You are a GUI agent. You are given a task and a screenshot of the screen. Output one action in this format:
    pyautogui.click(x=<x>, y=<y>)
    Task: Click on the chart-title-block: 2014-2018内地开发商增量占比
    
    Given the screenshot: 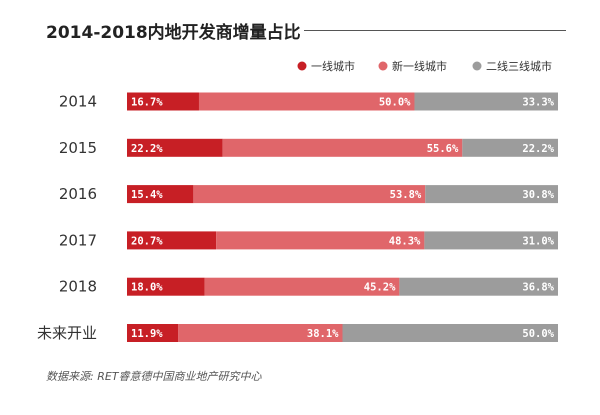 What is the action you would take?
    pyautogui.click(x=306, y=32)
    